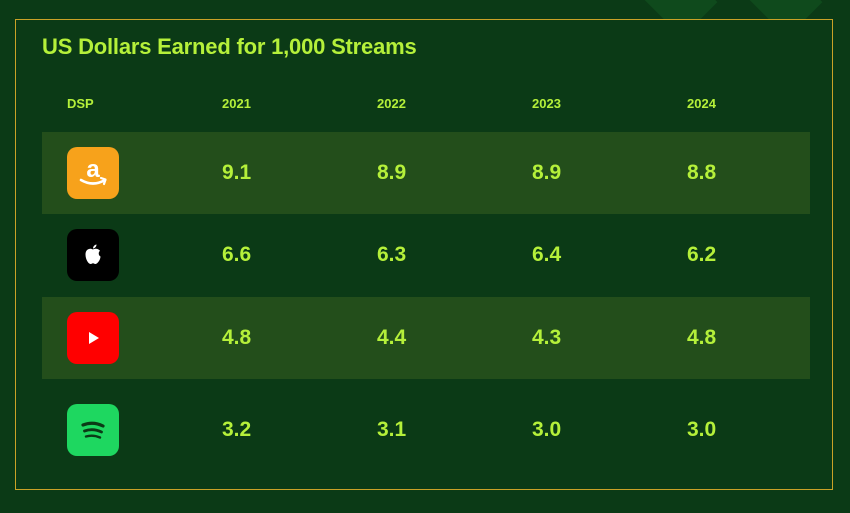 The height and width of the screenshot is (513, 850). Describe the element at coordinates (236, 103) in the screenshot. I see `header-2021: 2021` at that location.